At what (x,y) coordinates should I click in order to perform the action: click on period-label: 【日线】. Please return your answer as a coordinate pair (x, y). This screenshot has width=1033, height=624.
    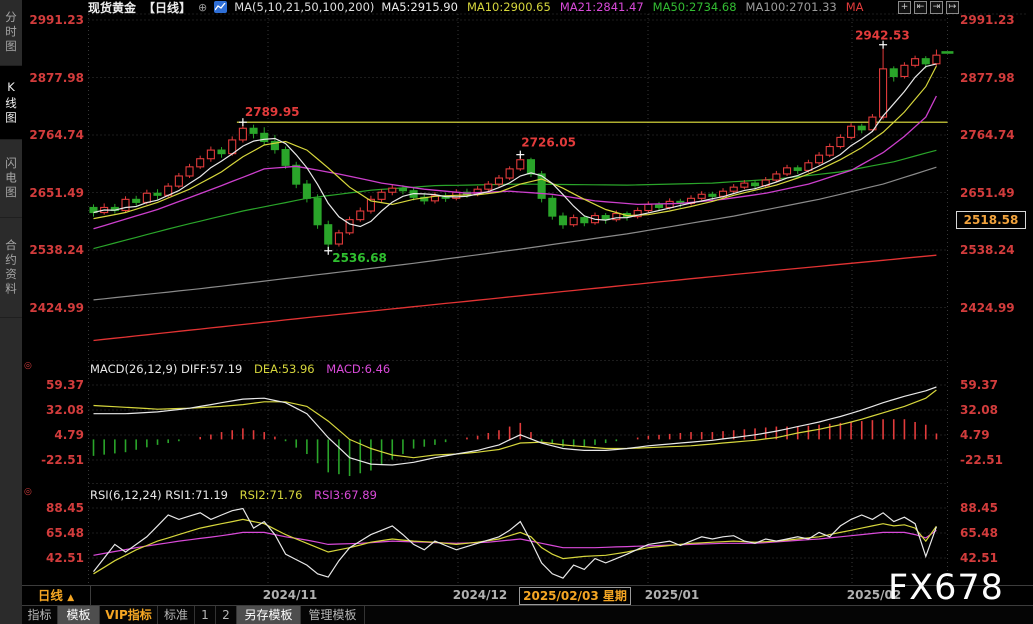
    Looking at the image, I should click on (167, 7).